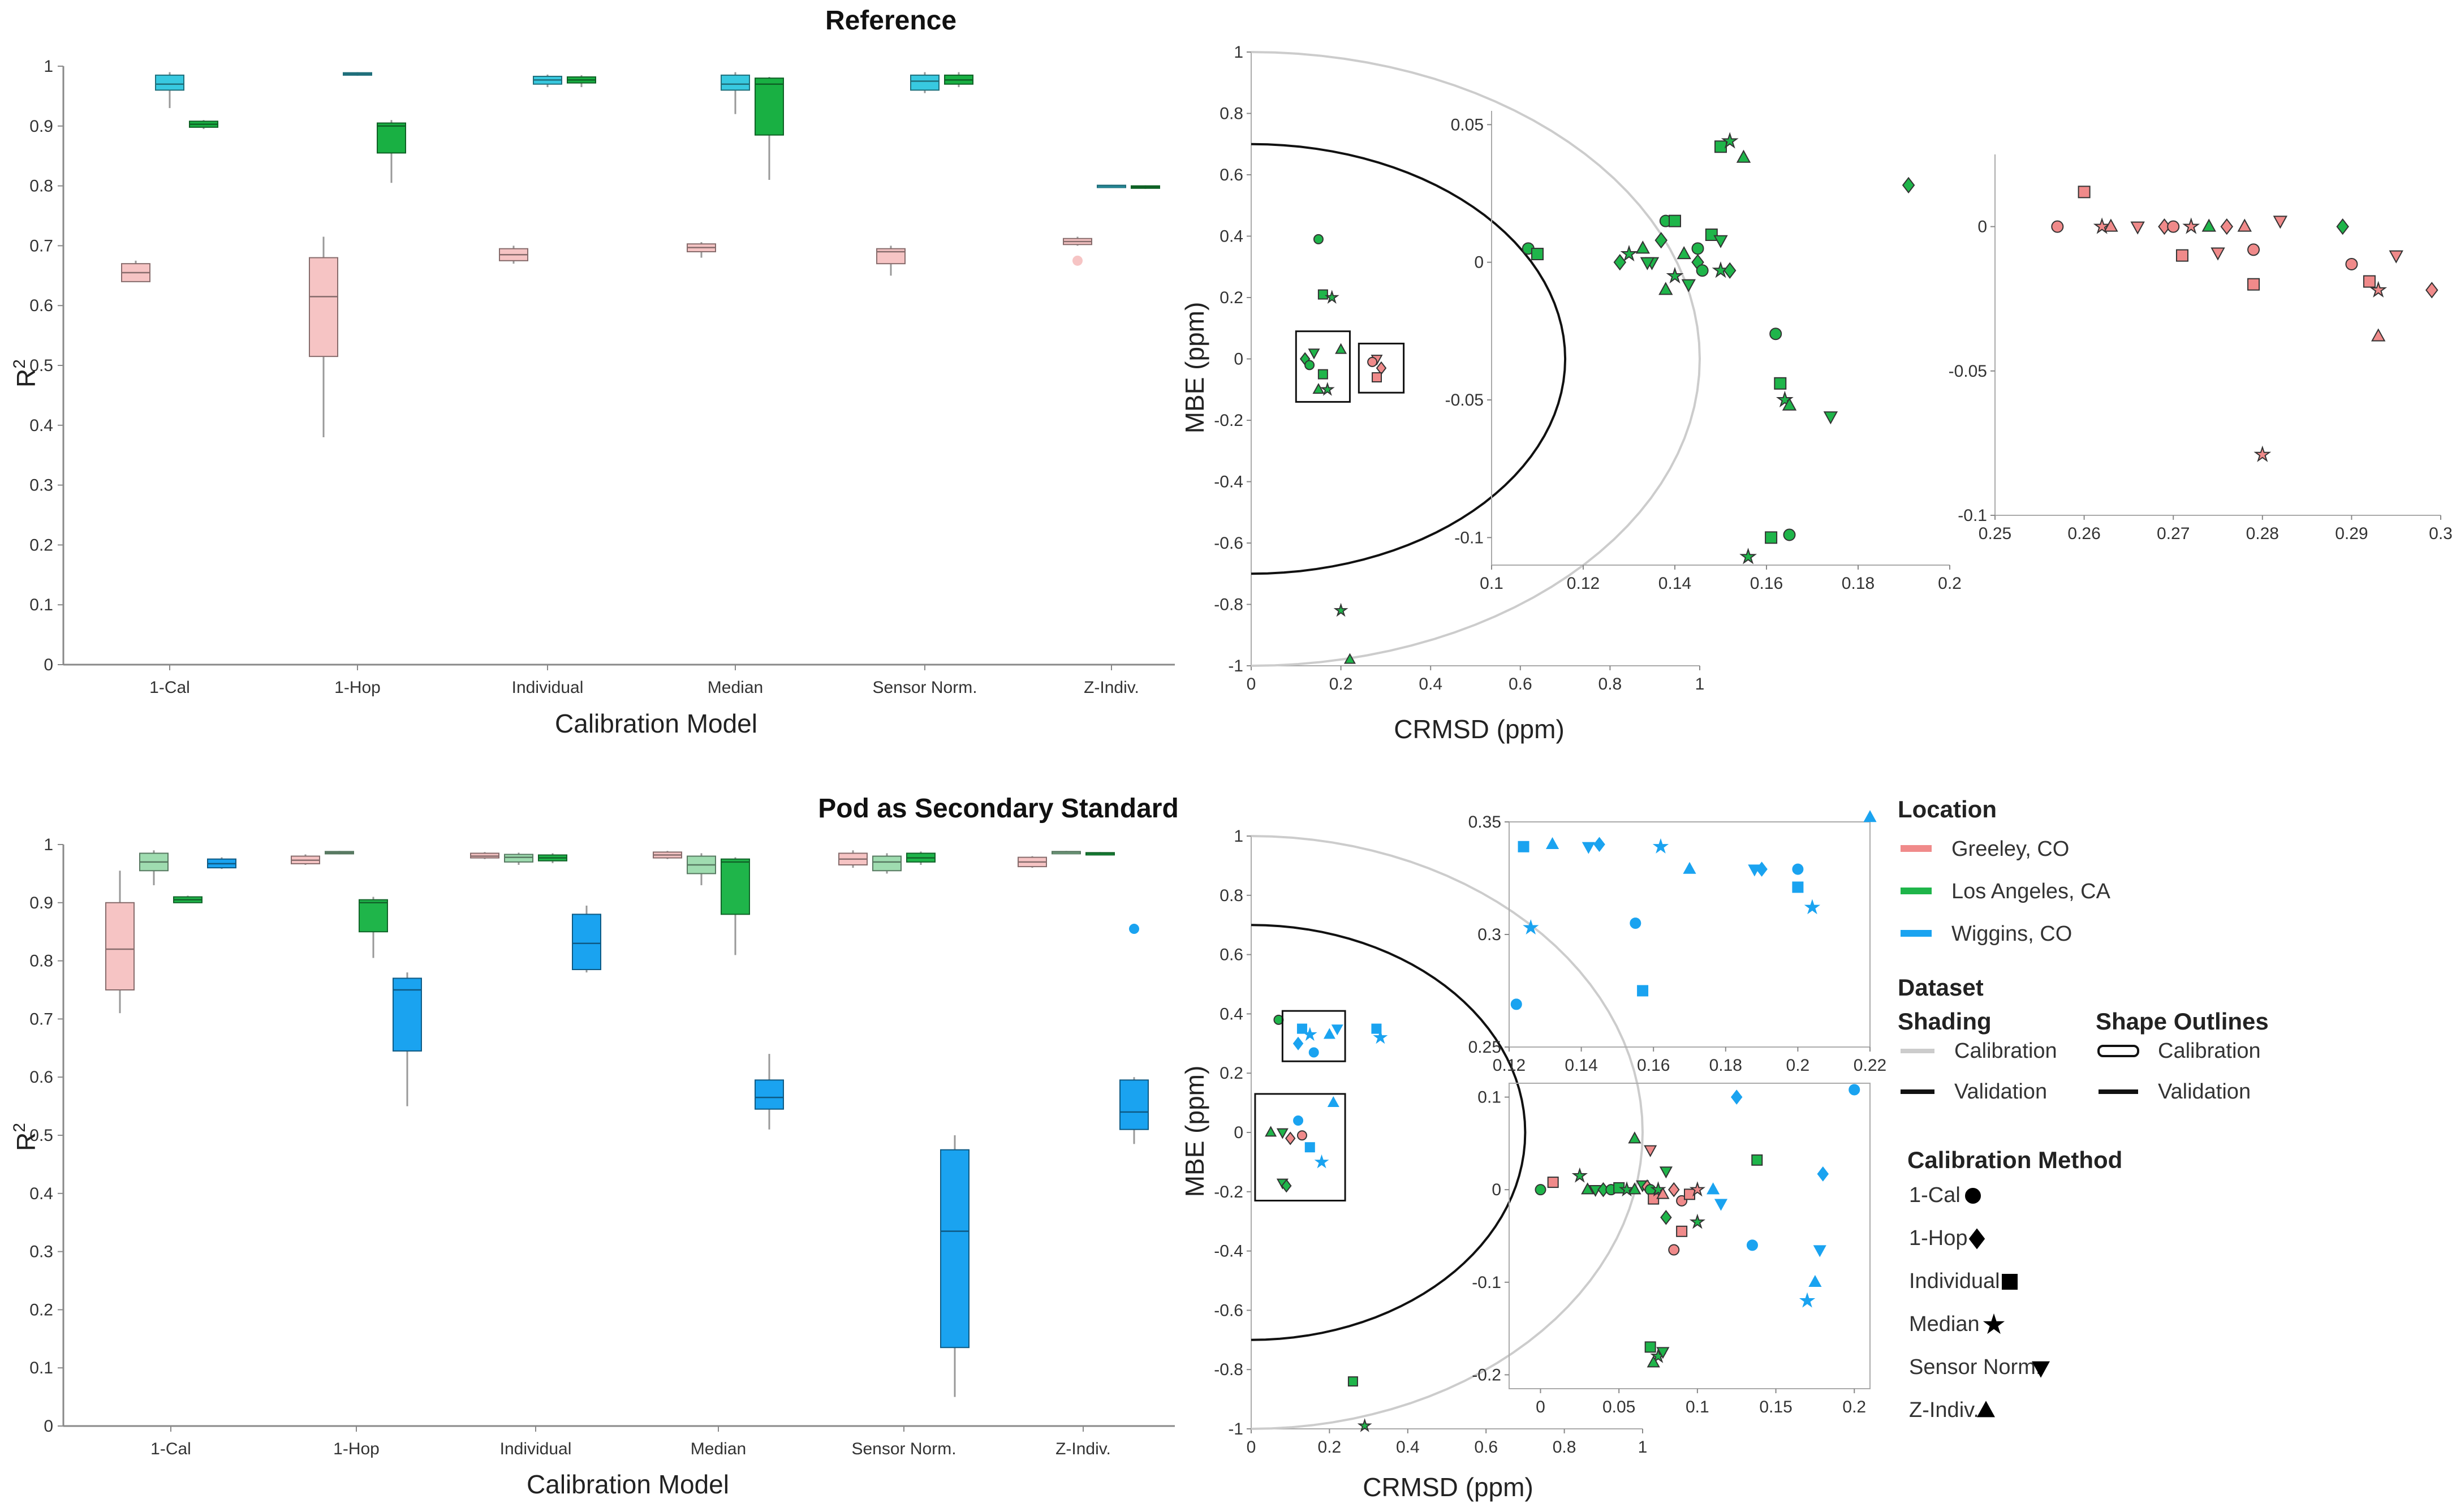 This screenshot has width=2456, height=1512. What do you see at coordinates (1944, 1410) in the screenshot?
I see `legend-method-5: Z-Indiv.` at bounding box center [1944, 1410].